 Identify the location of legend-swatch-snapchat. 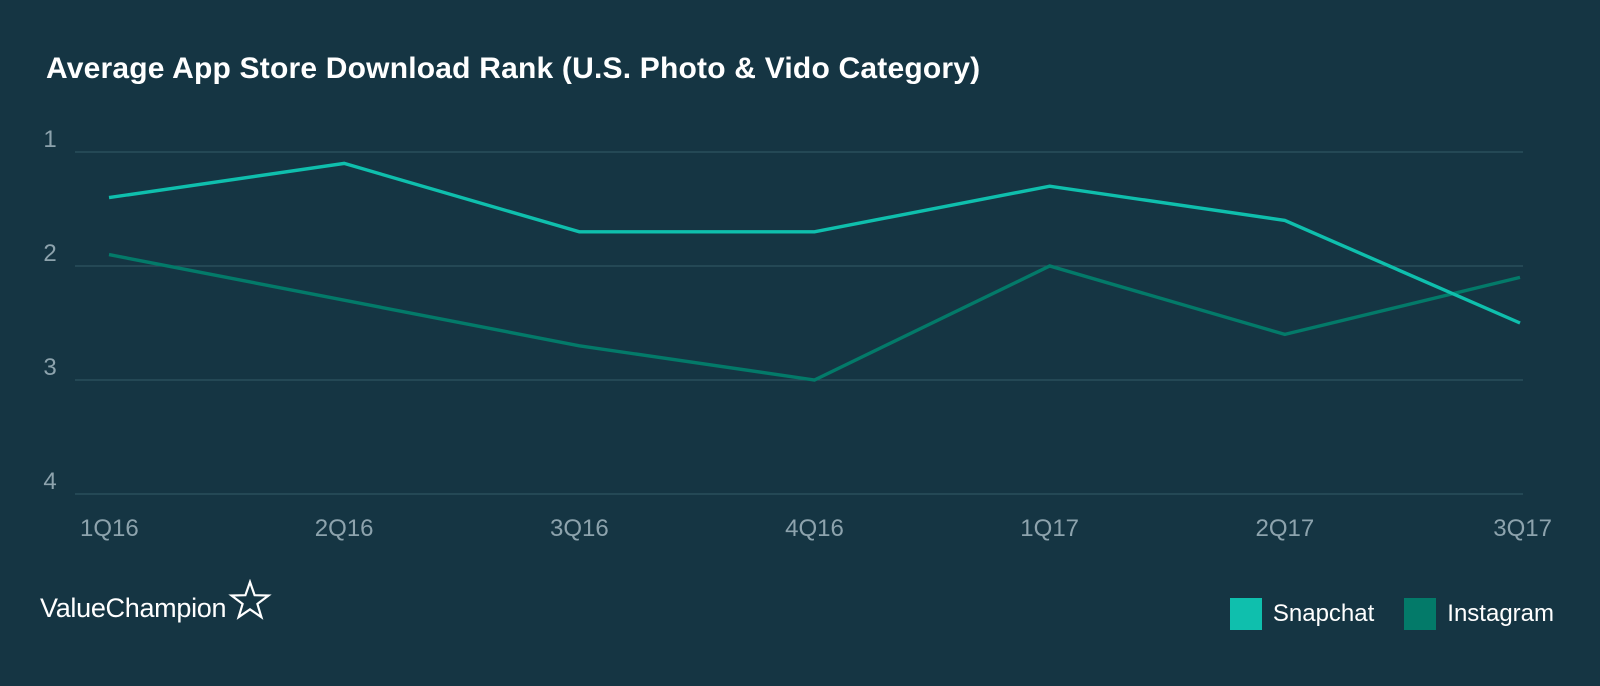
(1245, 614).